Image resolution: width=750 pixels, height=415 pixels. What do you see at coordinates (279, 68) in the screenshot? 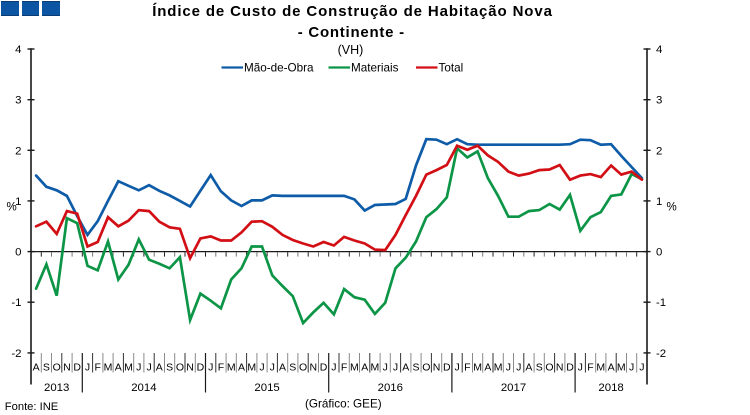
I see `svg-text: Mão-de-Obra` at bounding box center [279, 68].